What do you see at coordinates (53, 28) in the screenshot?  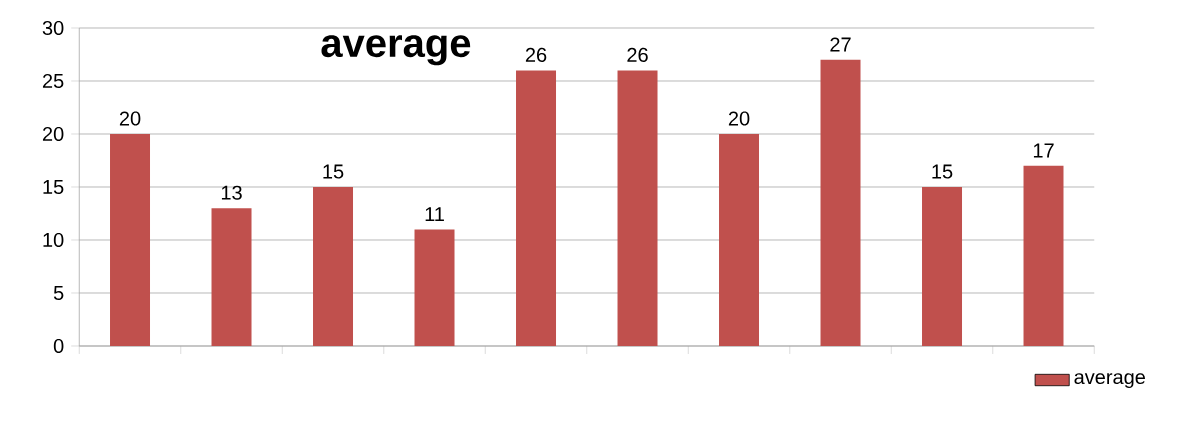 I see `y-tick-label: 30` at bounding box center [53, 28].